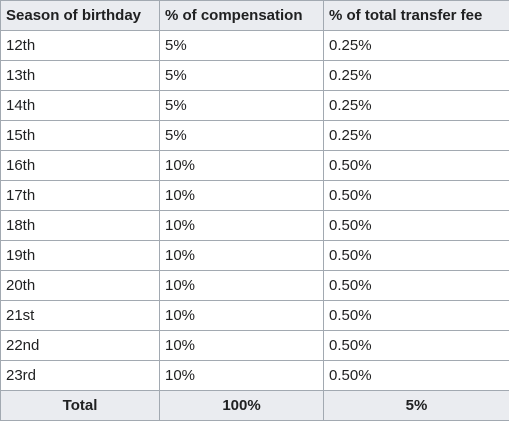  I want to click on table-row: 20th 10% 0.50%, so click(254, 285).